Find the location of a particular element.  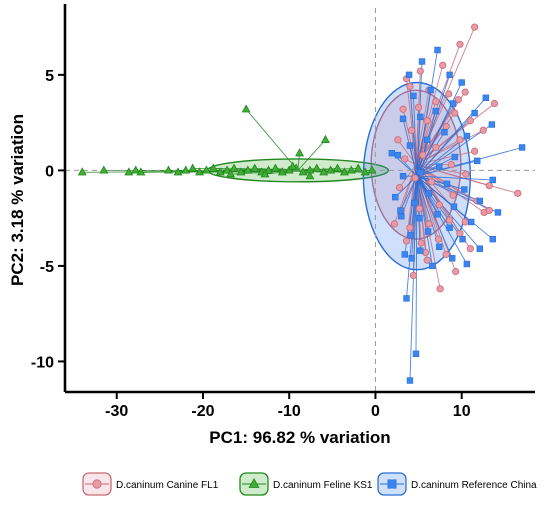

x-tick-label: 0 is located at coordinates (375, 411).